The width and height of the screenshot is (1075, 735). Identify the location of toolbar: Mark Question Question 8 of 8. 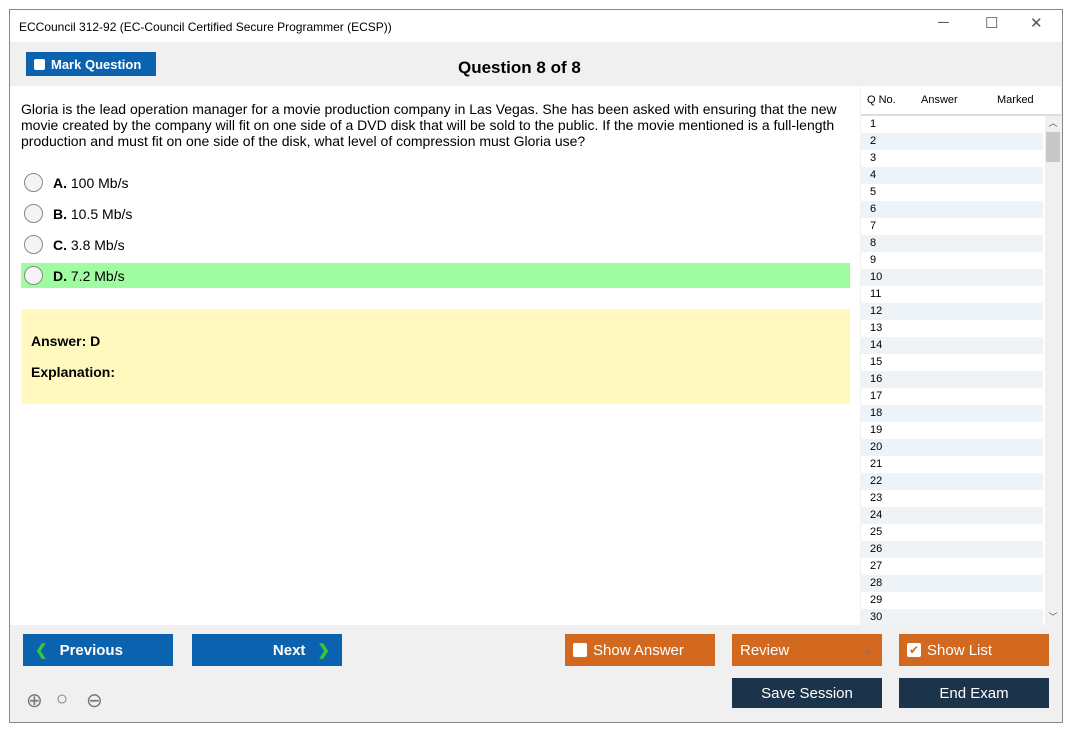
(536, 64).